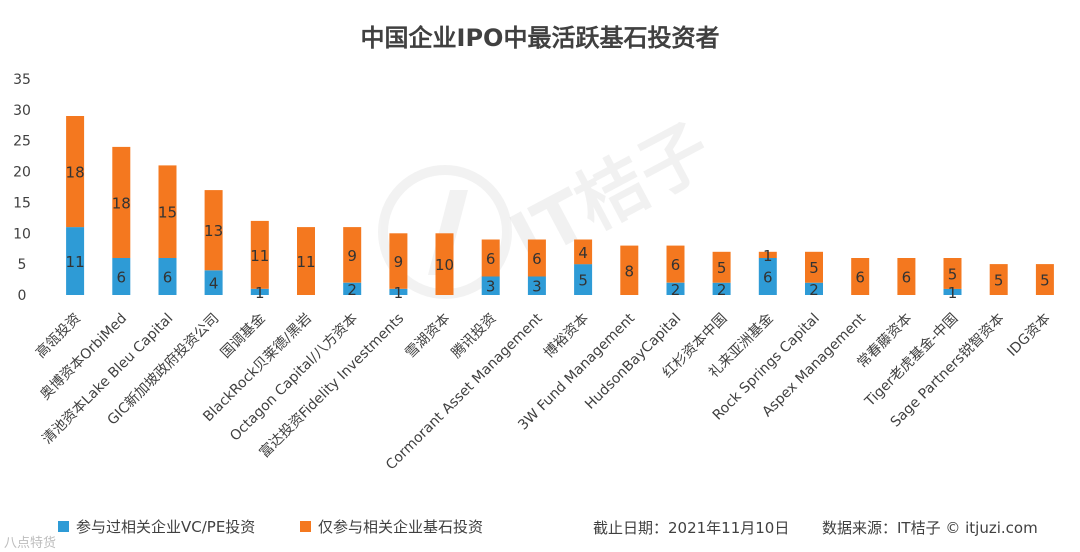 The height and width of the screenshot is (552, 1080). Describe the element at coordinates (400, 527) in the screenshot. I see `legend-label-cornerstone: 仅参与相关企业基石投资` at that location.